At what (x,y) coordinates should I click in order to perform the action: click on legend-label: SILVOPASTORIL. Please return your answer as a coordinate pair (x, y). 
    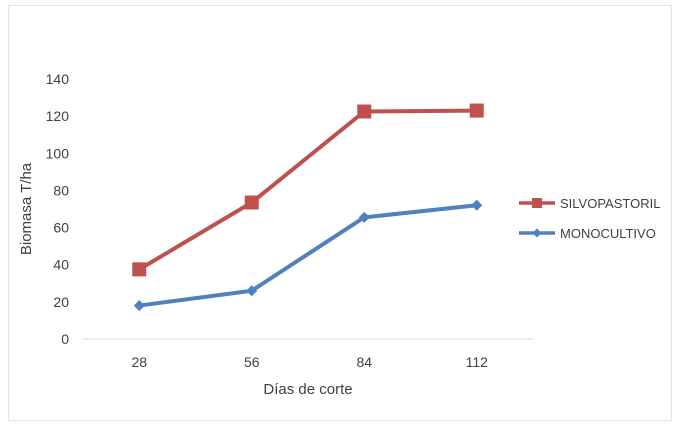
    Looking at the image, I should click on (610, 203).